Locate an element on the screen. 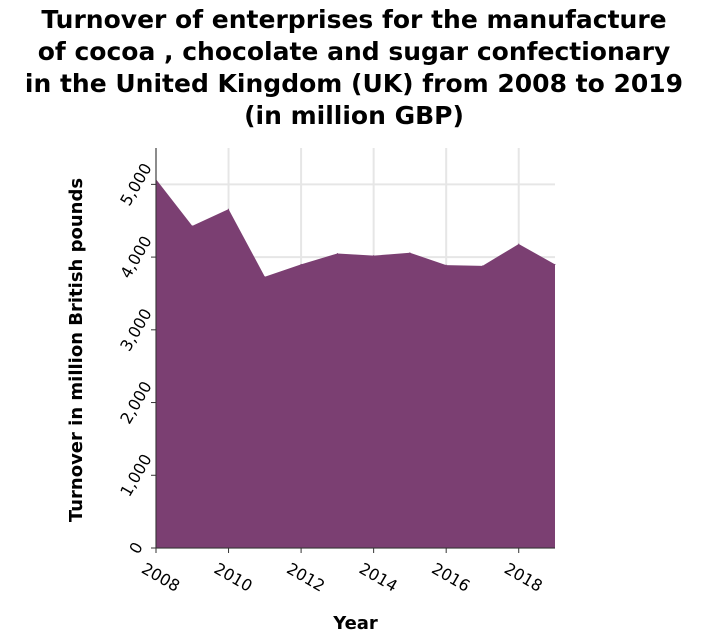 The height and width of the screenshot is (644, 708). x-tick-label: 2014 is located at coordinates (378, 577).